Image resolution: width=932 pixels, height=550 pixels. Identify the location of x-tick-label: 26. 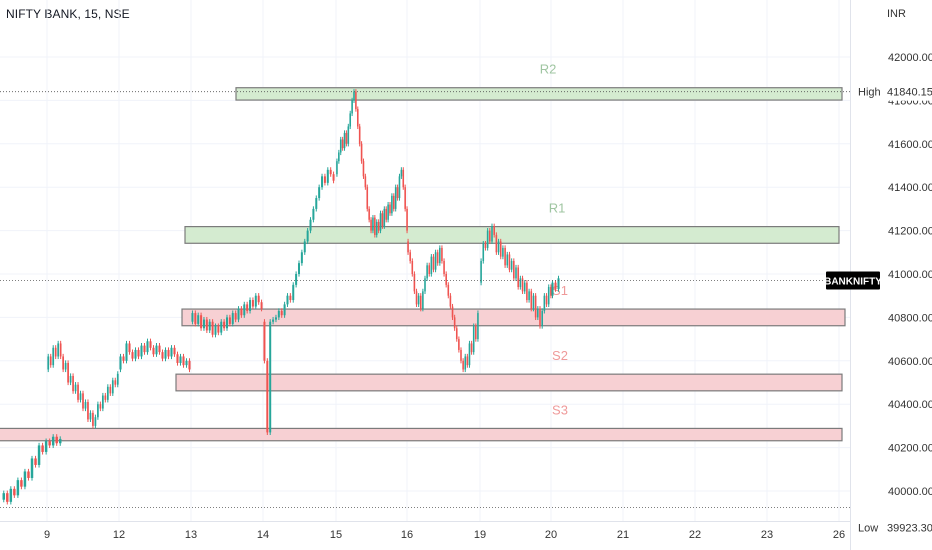
(839, 535).